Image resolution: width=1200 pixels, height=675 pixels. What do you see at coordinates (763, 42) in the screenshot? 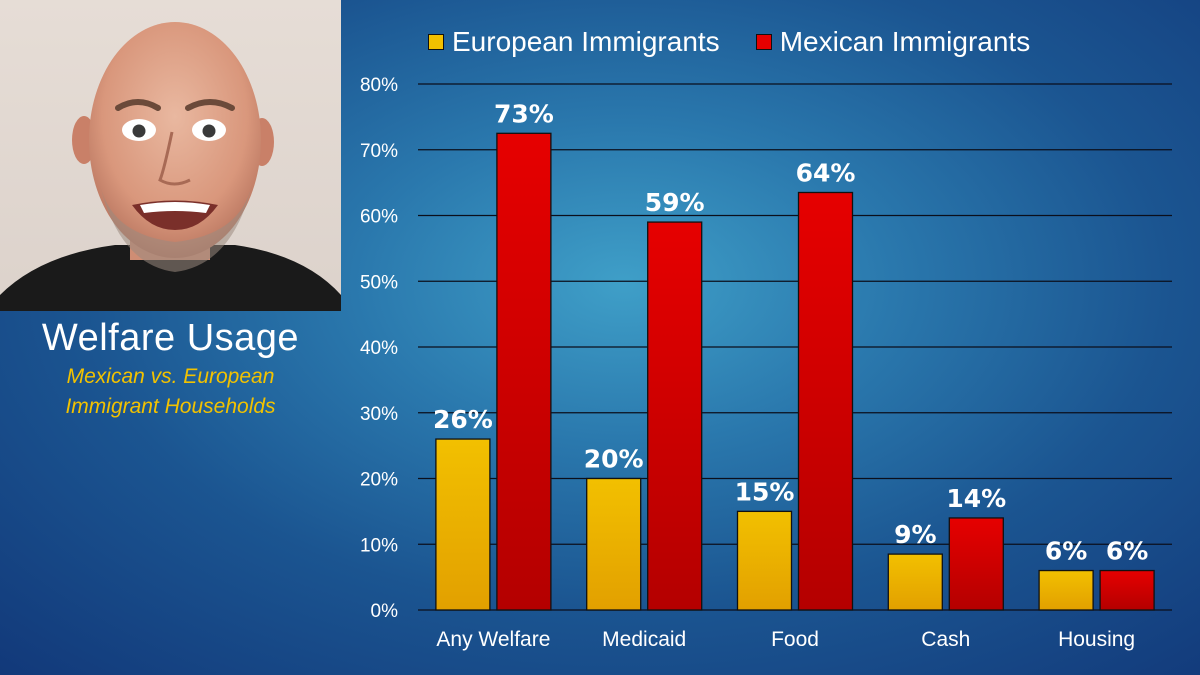
I see `legend-swatch-mexican` at bounding box center [763, 42].